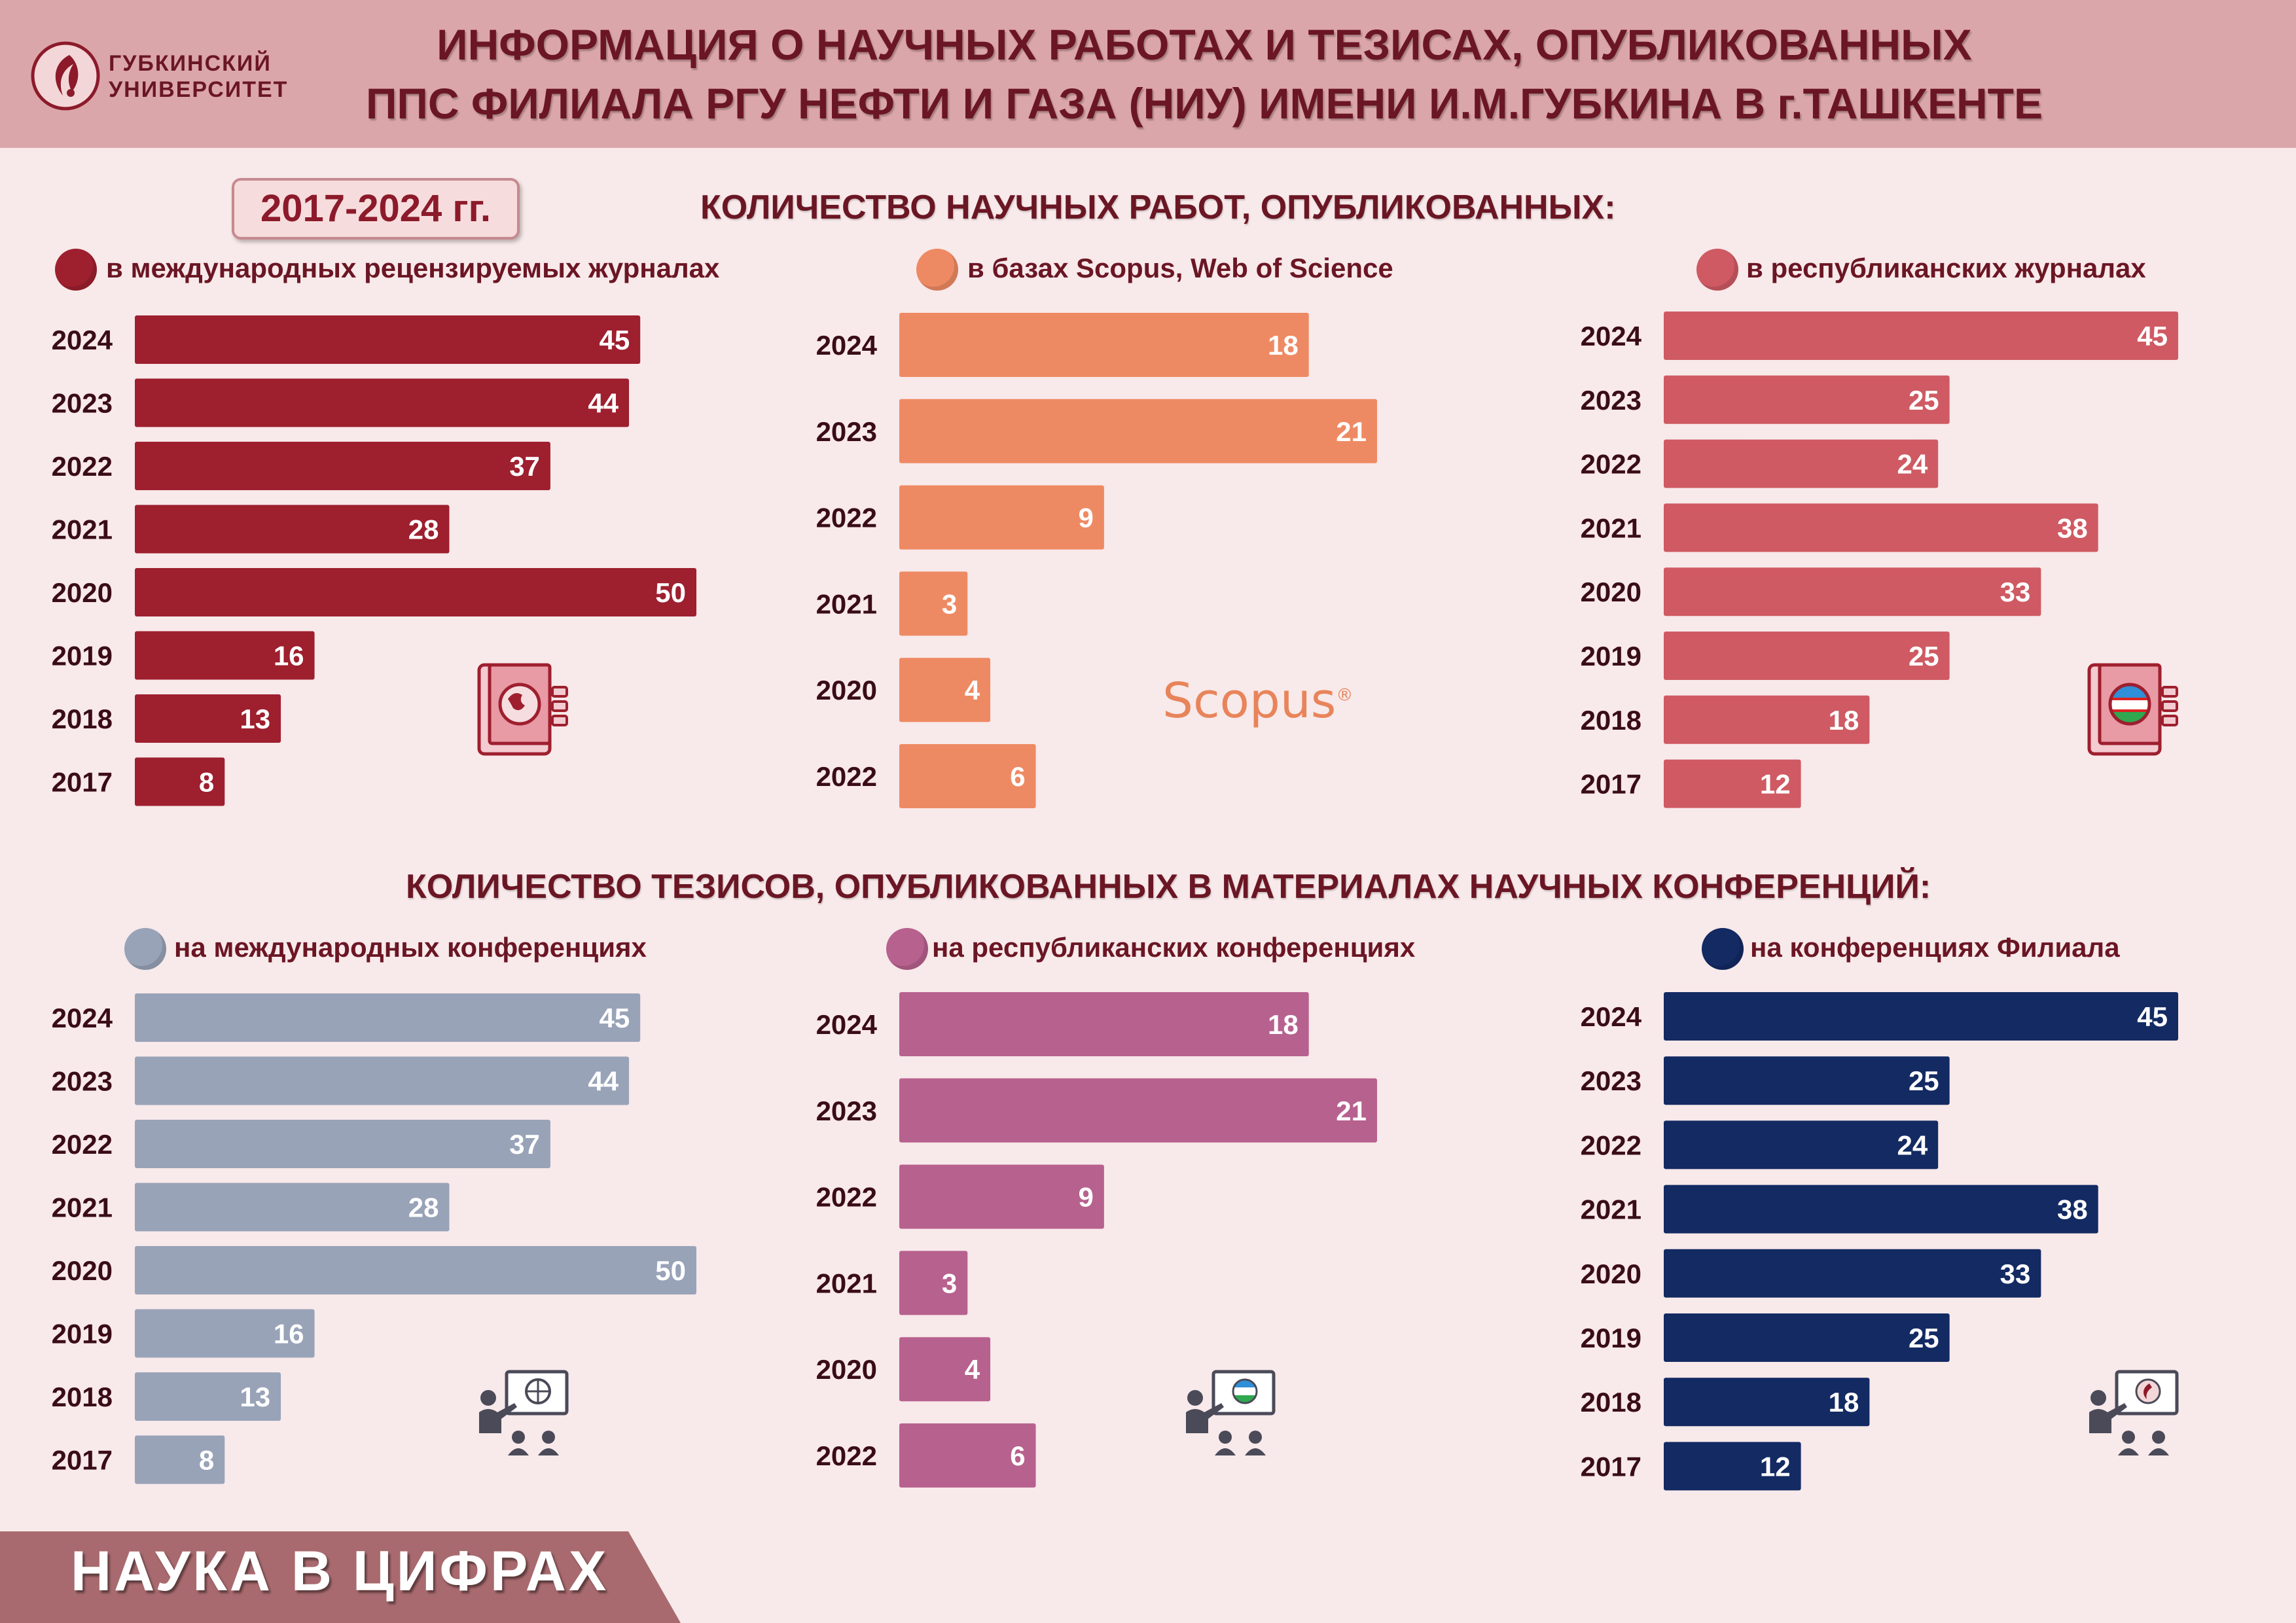 The height and width of the screenshot is (1623, 2296). What do you see at coordinates (255, 1397) in the screenshot?
I see `value-label-intl-conferences-6: 13` at bounding box center [255, 1397].